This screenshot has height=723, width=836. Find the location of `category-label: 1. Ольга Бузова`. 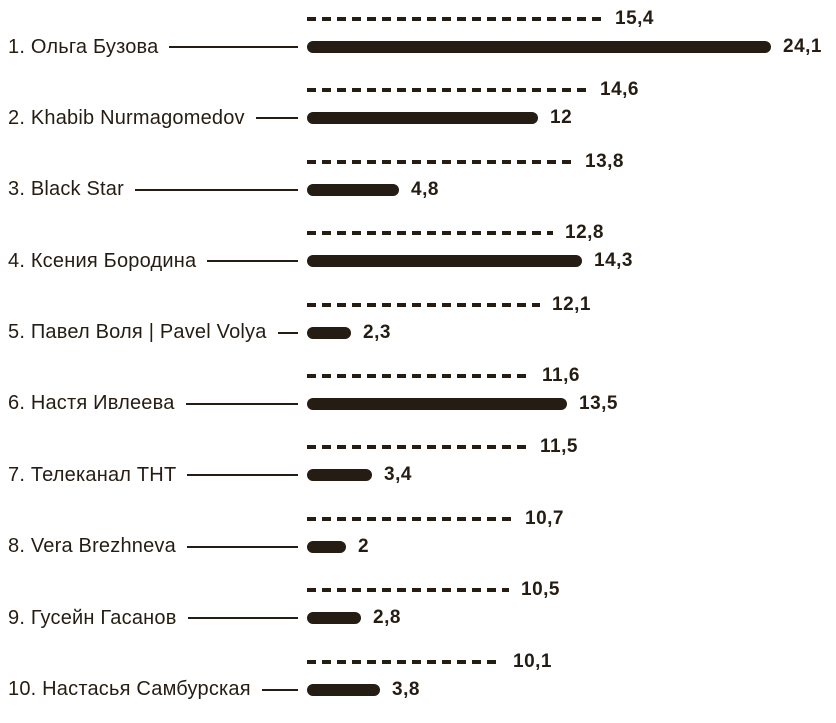

category-label: 1. Ольга Бузова is located at coordinates (83, 46).